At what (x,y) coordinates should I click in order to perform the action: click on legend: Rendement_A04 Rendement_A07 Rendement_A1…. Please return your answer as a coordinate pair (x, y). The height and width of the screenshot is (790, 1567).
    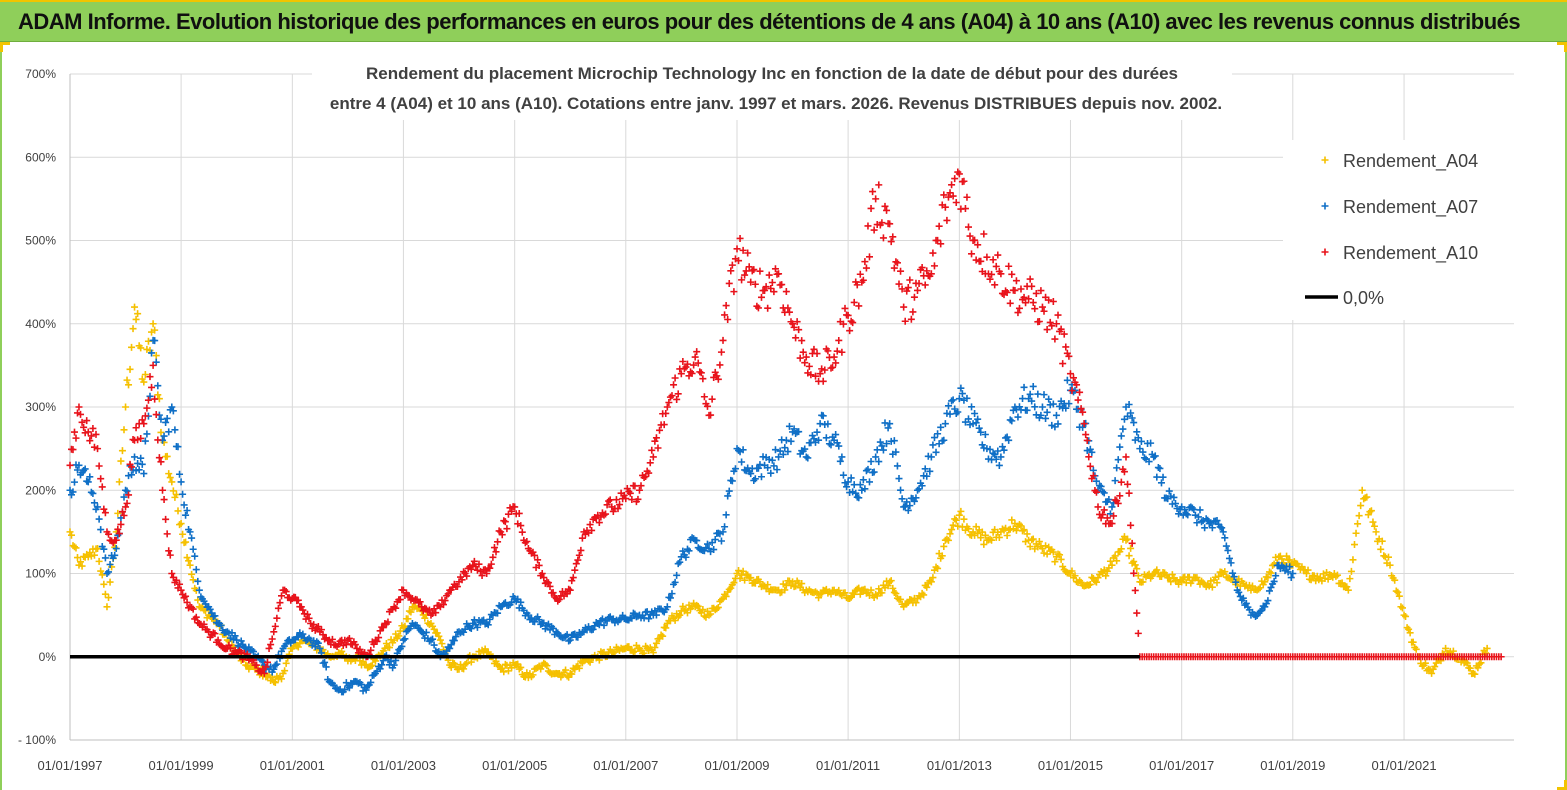
    Looking at the image, I should click on (1391, 229).